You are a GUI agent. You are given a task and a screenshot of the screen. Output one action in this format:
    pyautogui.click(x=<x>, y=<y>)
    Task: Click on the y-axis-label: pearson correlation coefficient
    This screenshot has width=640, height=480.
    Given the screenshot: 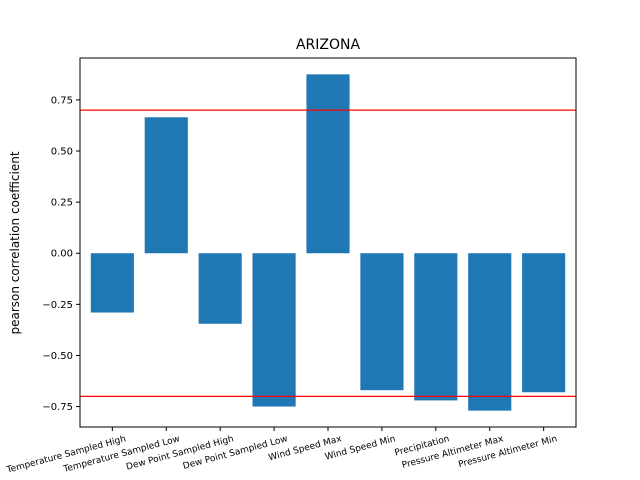 What is the action you would take?
    pyautogui.click(x=15, y=242)
    